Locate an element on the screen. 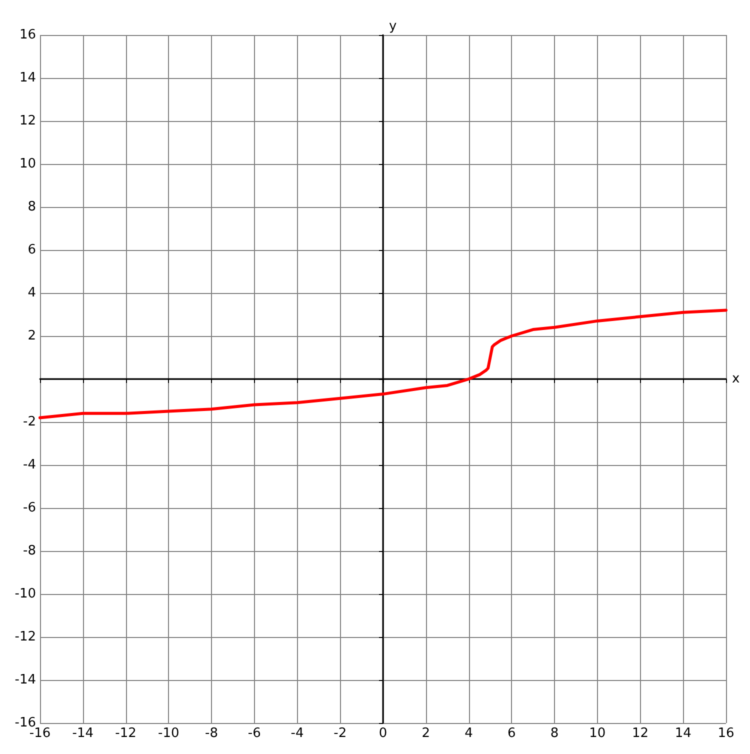 This screenshot has width=750, height=754. x-tick-label: -10 is located at coordinates (169, 733).